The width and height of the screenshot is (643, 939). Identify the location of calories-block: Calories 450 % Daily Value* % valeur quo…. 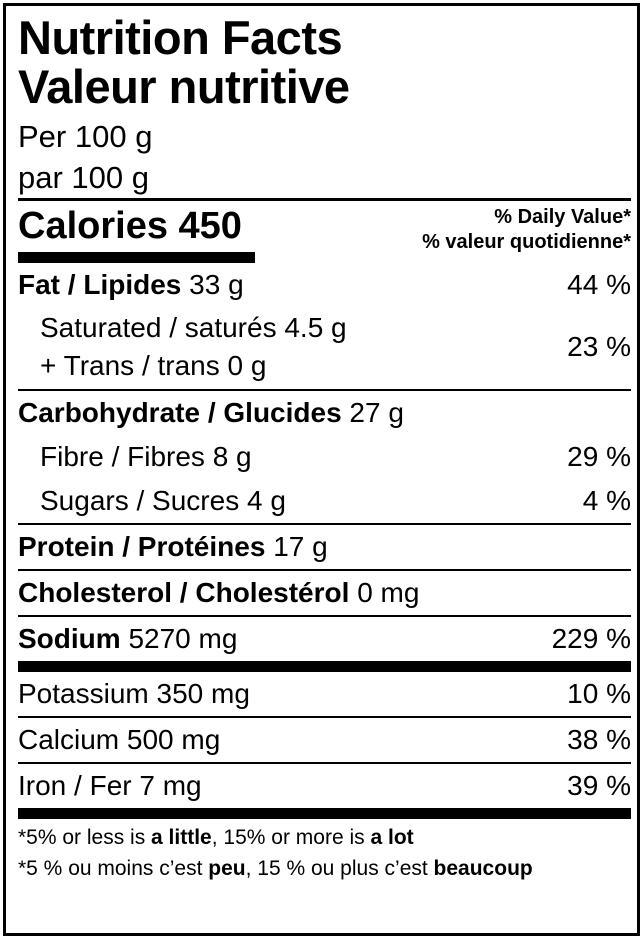
(324, 228).